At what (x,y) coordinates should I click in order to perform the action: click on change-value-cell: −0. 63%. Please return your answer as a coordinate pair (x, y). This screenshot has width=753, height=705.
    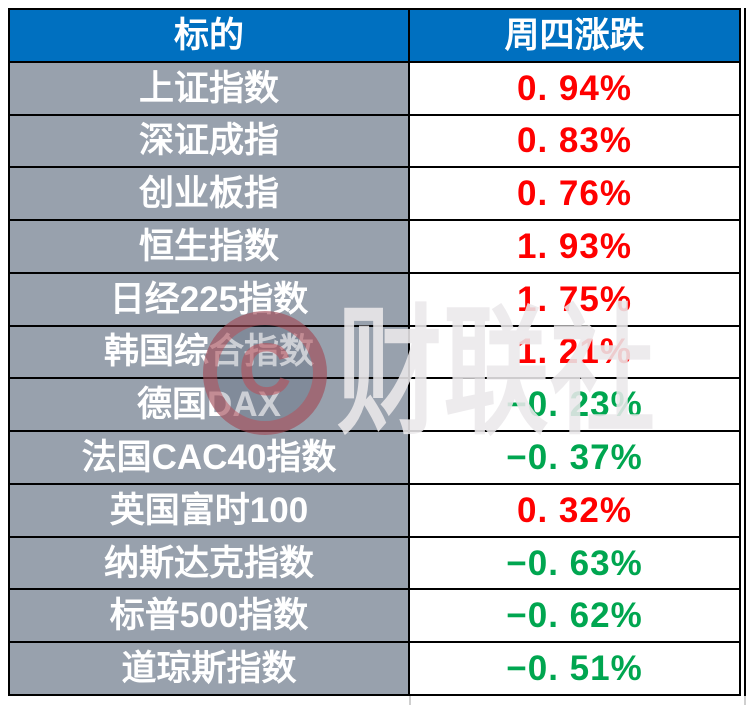
    Looking at the image, I should click on (574, 563).